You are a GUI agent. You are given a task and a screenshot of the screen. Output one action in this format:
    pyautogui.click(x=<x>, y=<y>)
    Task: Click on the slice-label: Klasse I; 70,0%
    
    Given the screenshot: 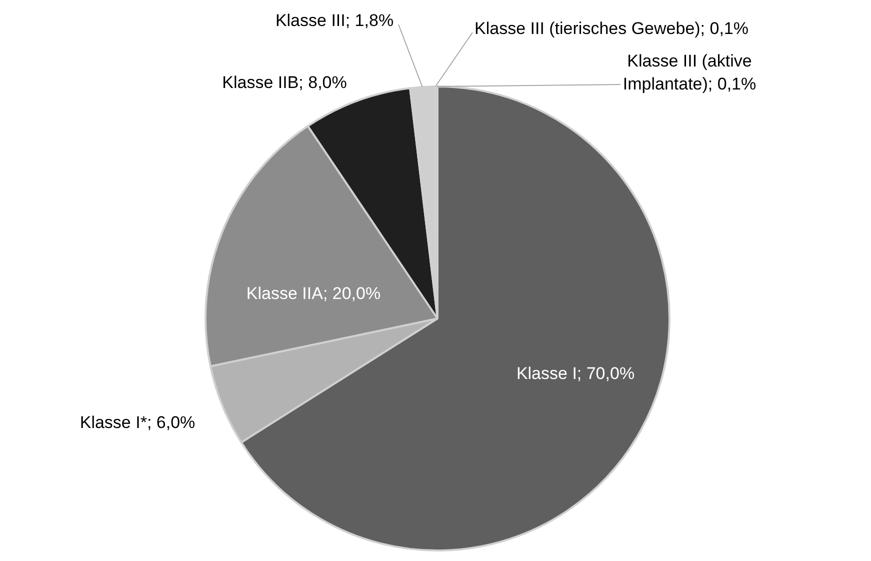 What is the action you would take?
    pyautogui.click(x=575, y=373)
    